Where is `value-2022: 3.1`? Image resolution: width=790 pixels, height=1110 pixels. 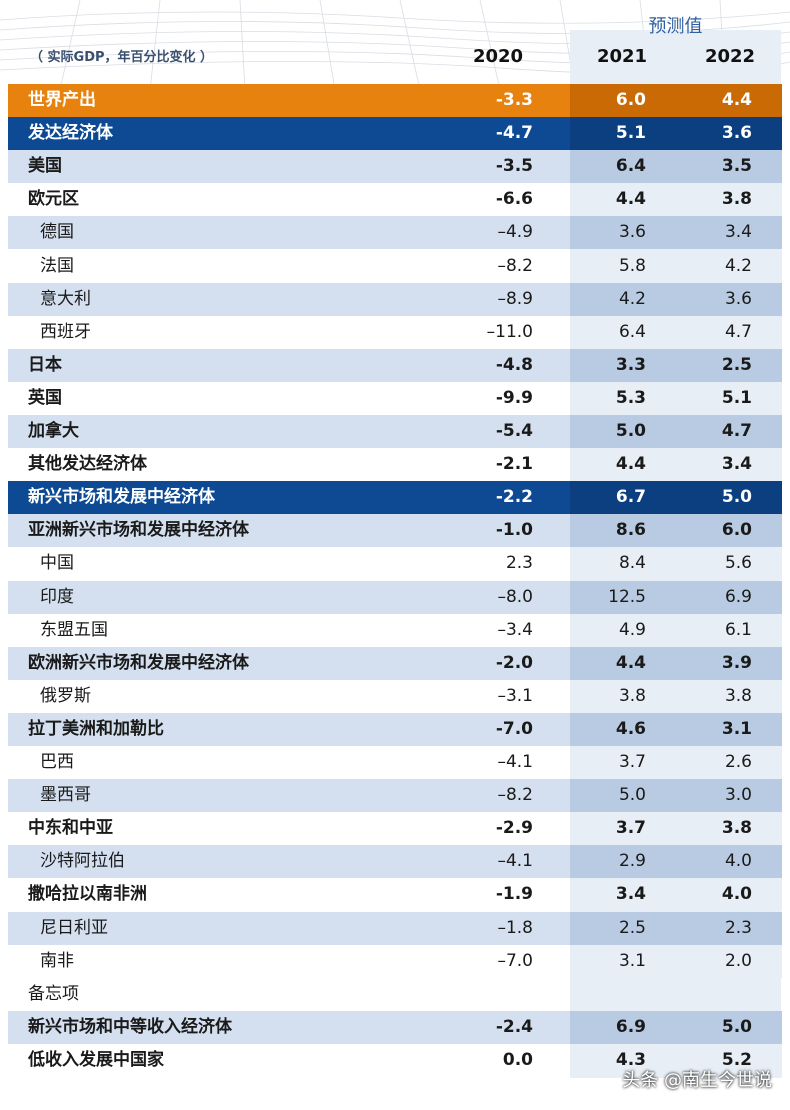 value-2022: 3.1 is located at coordinates (736, 728).